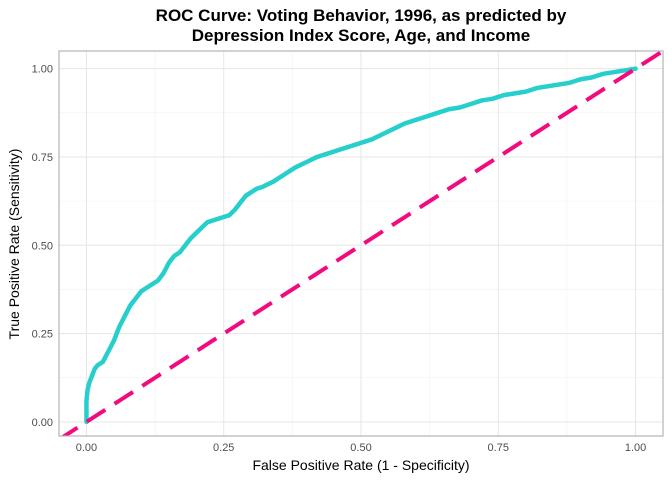 Image resolution: width=672 pixels, height=480 pixels. What do you see at coordinates (360, 465) in the screenshot?
I see `x-axis-title: False Positive Rate (1 - Specificity)` at bounding box center [360, 465].